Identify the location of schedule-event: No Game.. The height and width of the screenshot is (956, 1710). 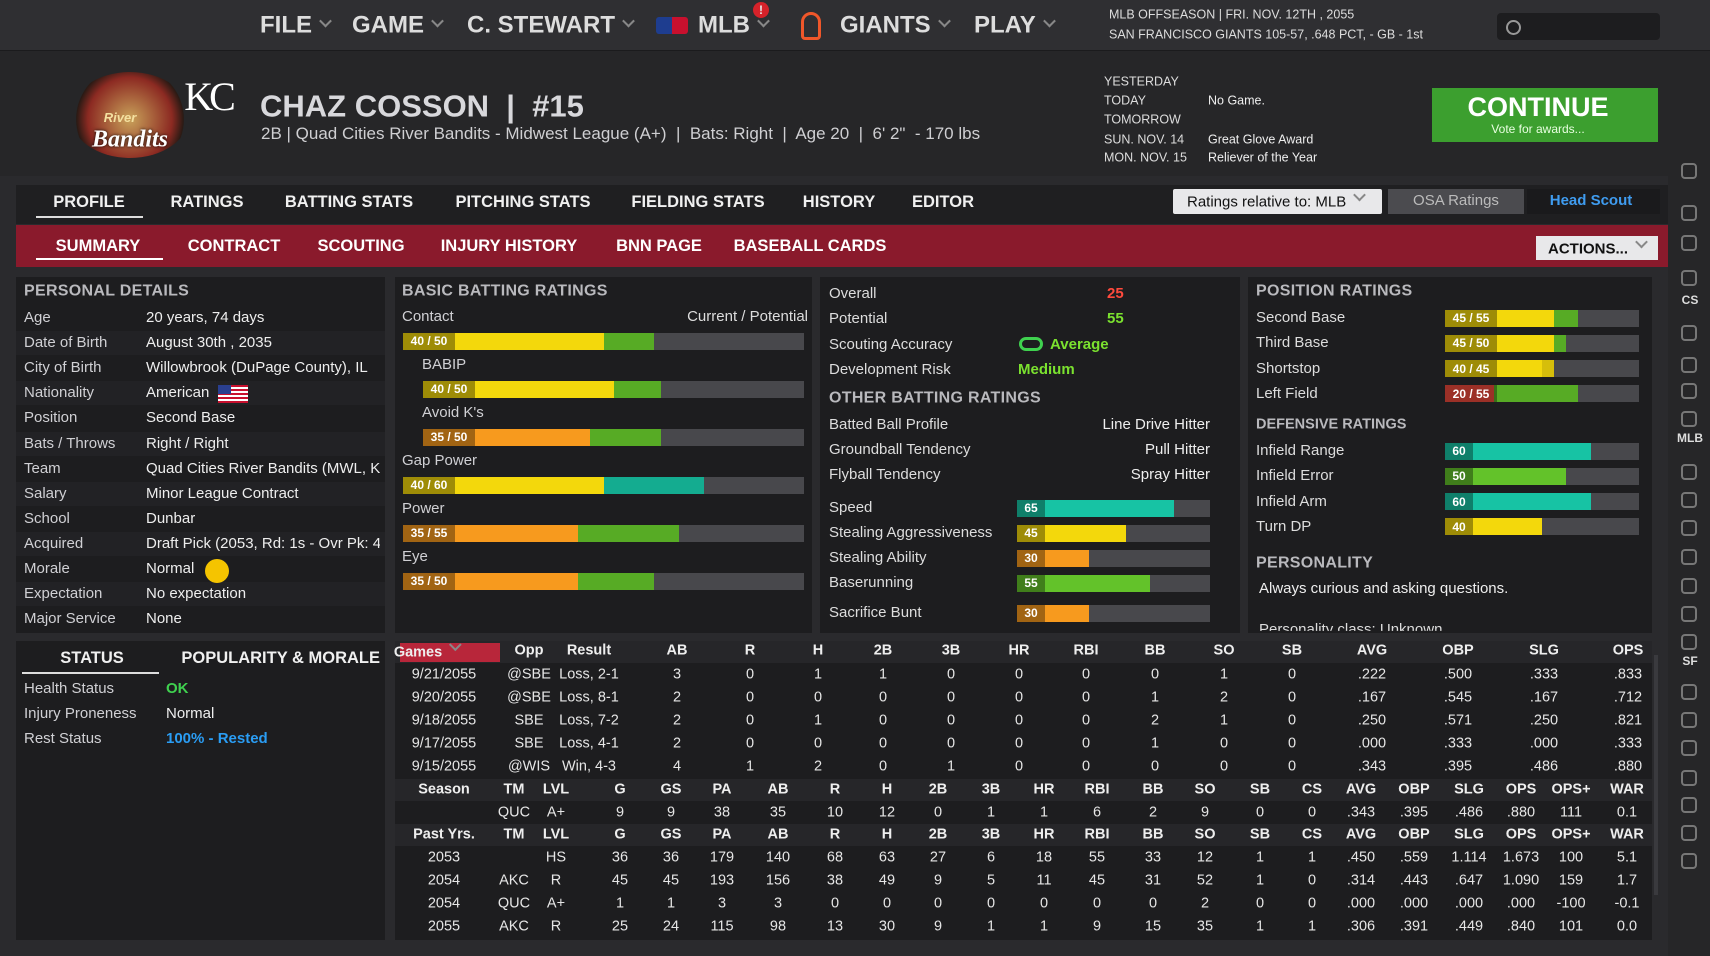
(1236, 100).